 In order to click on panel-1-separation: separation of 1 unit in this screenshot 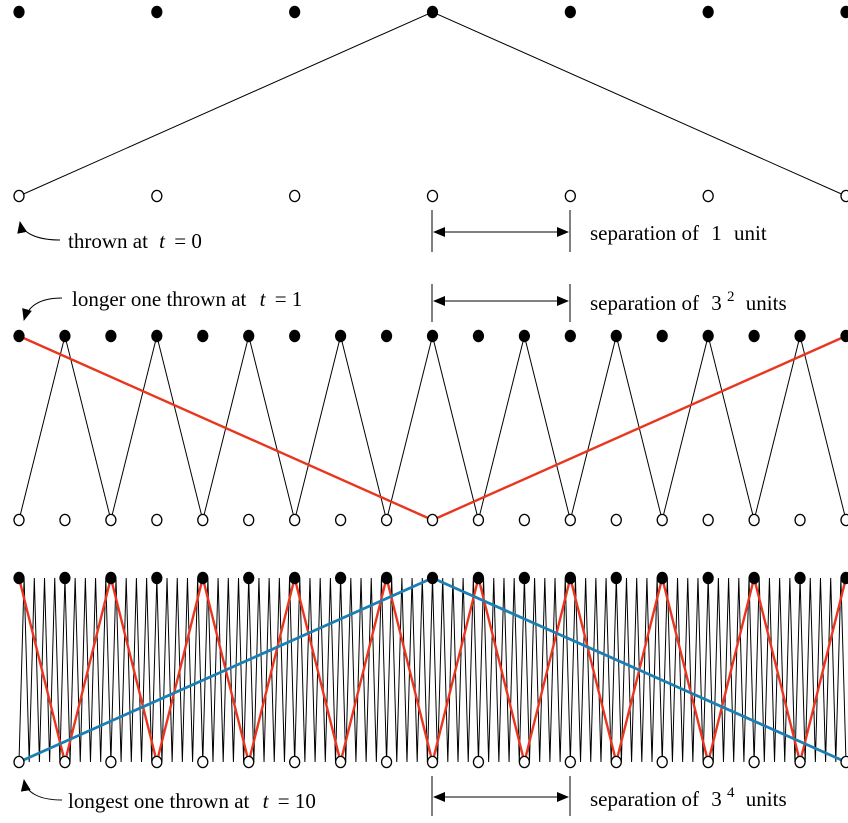, I will do `click(678, 233)`.